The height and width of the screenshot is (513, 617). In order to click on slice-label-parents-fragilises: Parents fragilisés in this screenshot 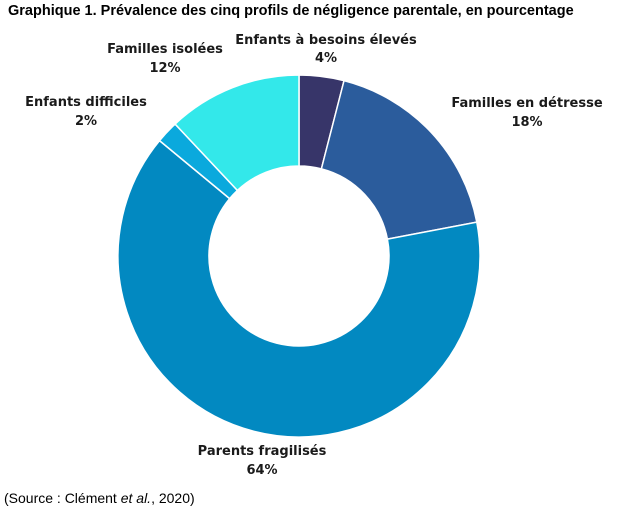, I will do `click(262, 451)`.